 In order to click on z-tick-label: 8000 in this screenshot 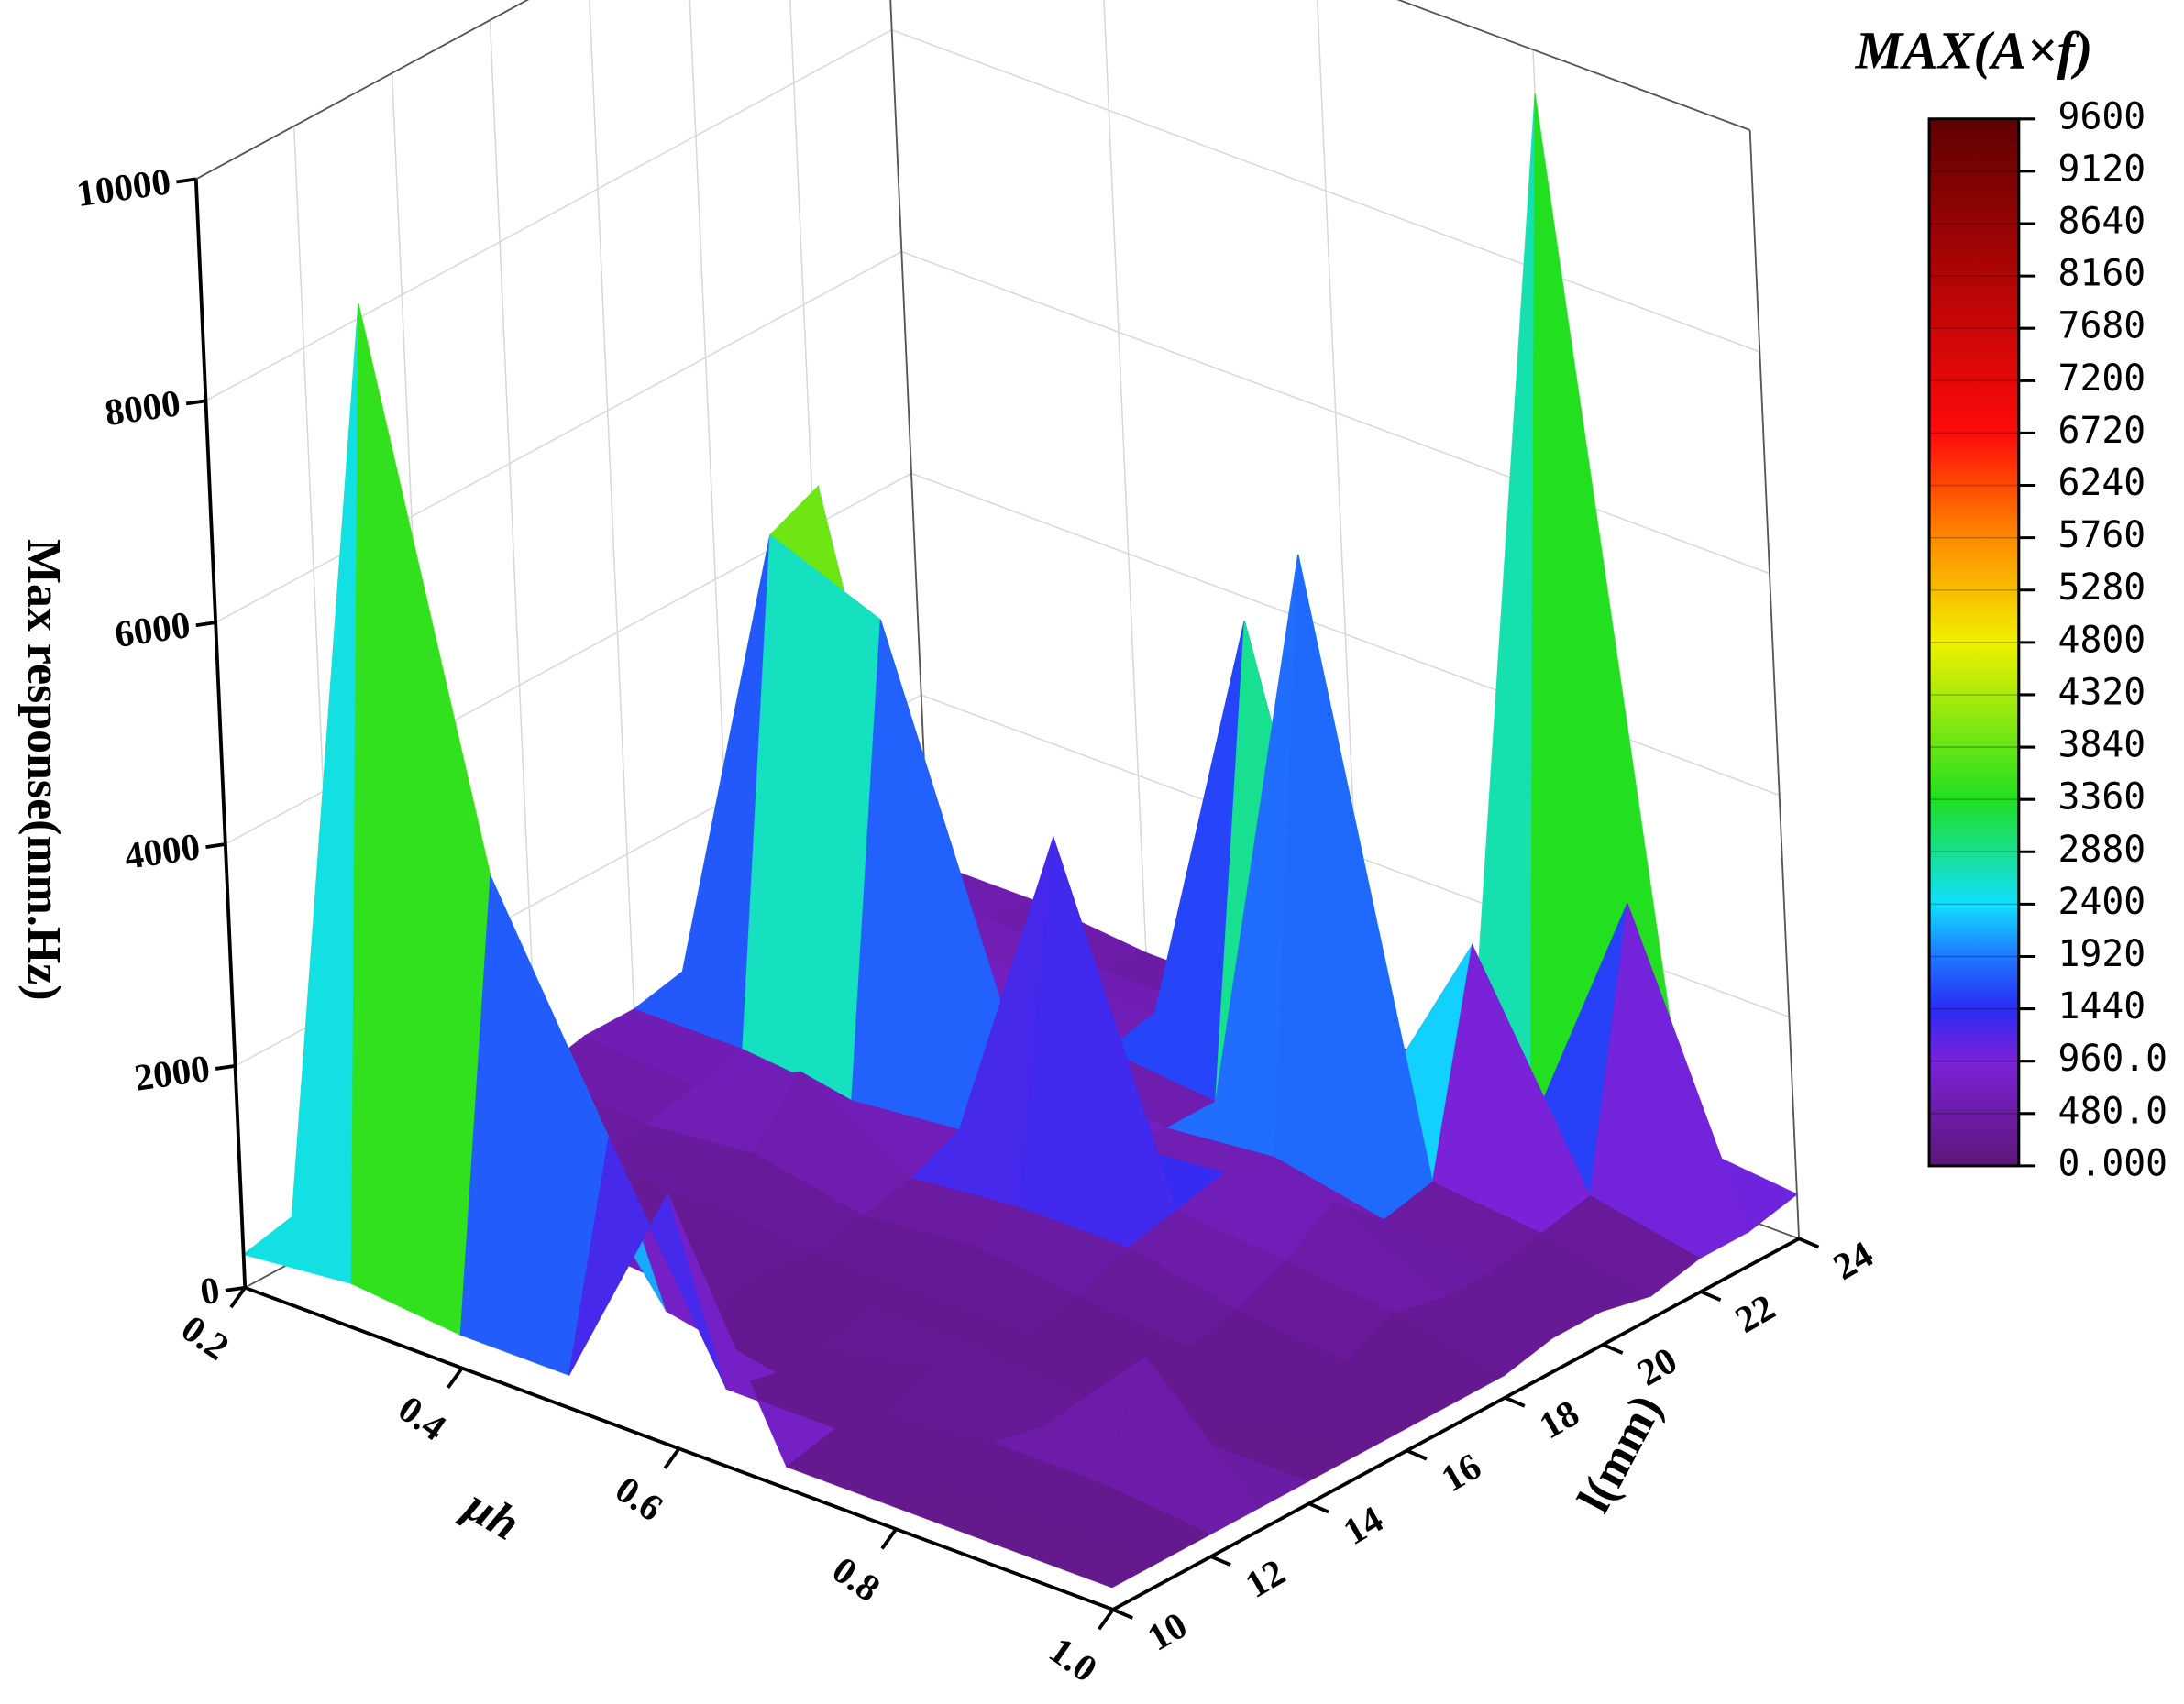, I will do `click(143, 407)`.